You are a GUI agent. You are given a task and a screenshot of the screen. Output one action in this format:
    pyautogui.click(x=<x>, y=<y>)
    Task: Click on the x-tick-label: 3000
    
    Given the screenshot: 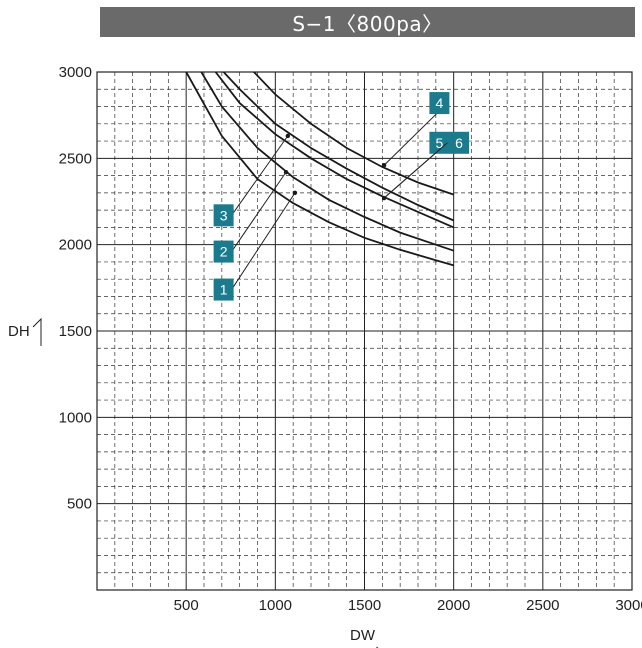 What is the action you would take?
    pyautogui.click(x=628, y=605)
    